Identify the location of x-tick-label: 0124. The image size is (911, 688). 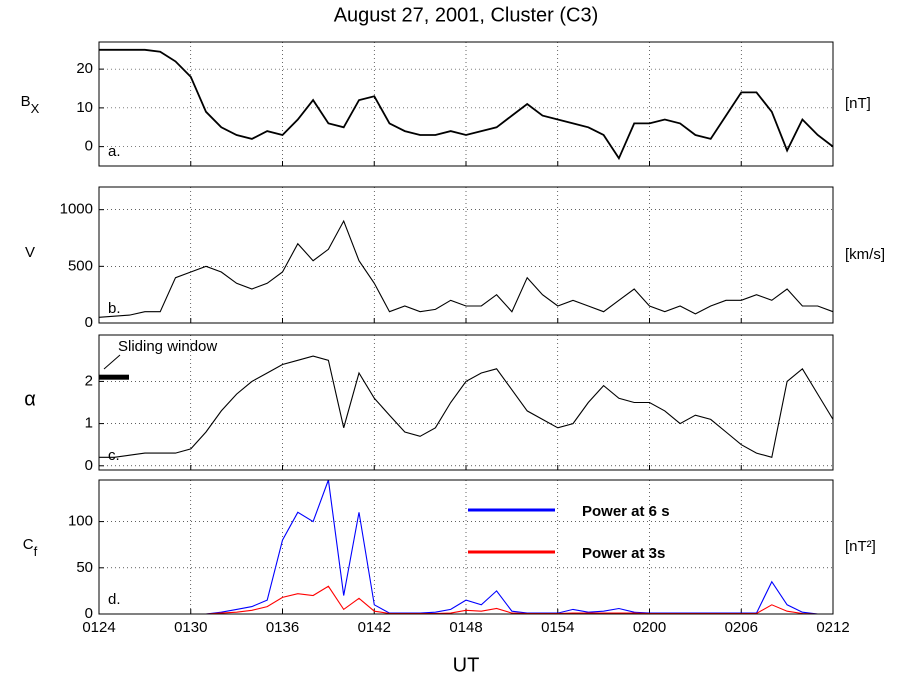
(98, 627).